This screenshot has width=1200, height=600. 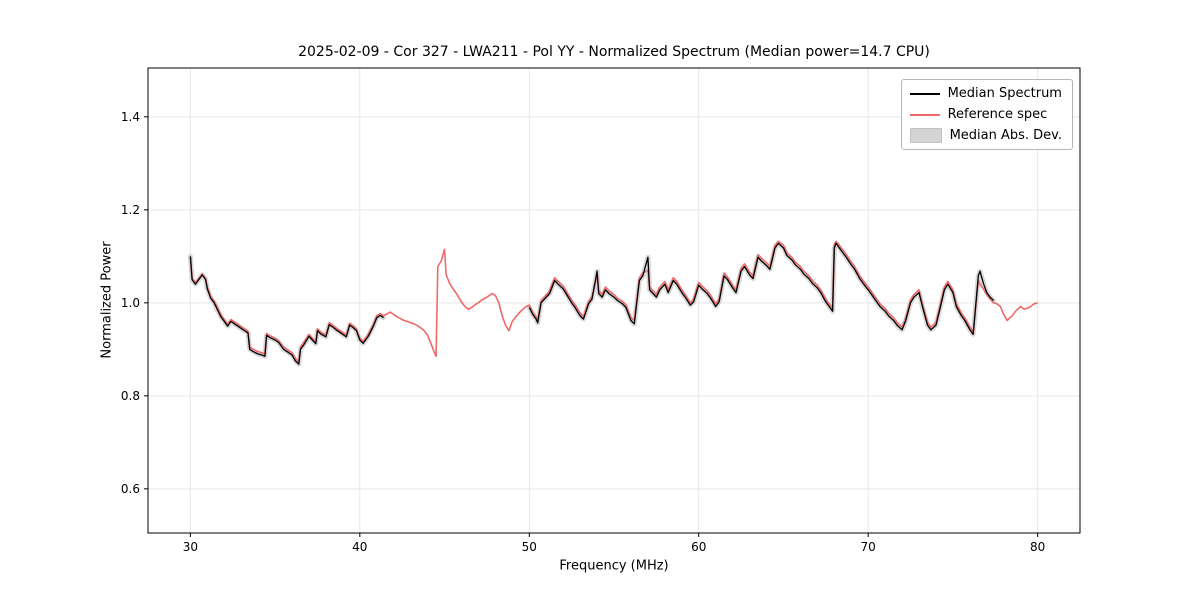 I want to click on median-spectrum-swatch-icon, so click(x=924, y=93).